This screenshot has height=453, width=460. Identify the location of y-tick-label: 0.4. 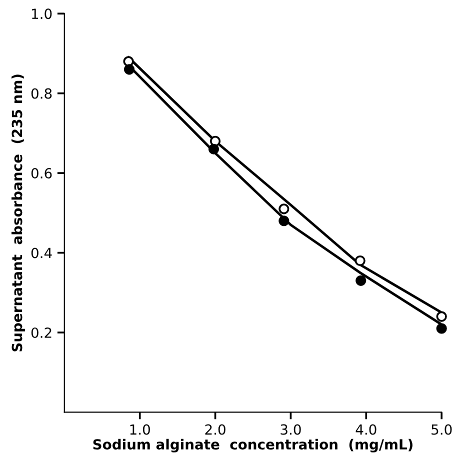
(41, 253).